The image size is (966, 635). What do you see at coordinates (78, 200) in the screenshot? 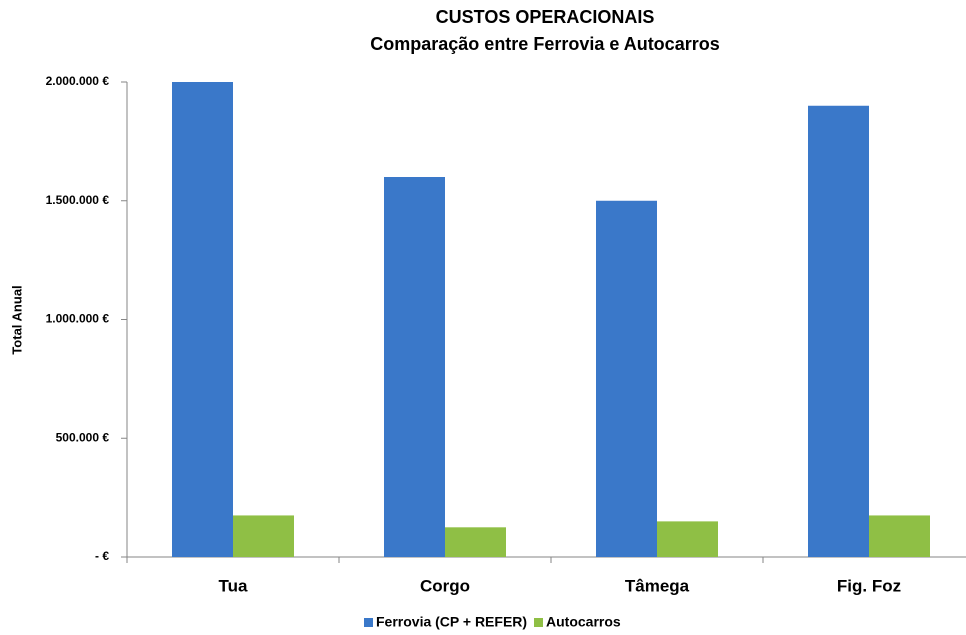
I see `y-tick-label: 1.500.000 €` at bounding box center [78, 200].